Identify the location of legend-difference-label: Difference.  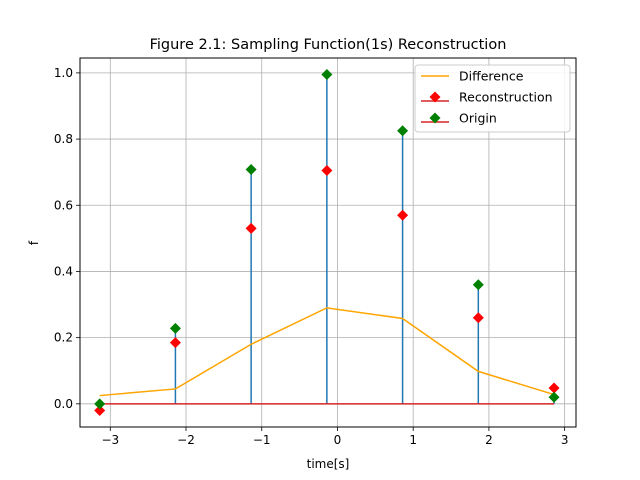
(491, 76).